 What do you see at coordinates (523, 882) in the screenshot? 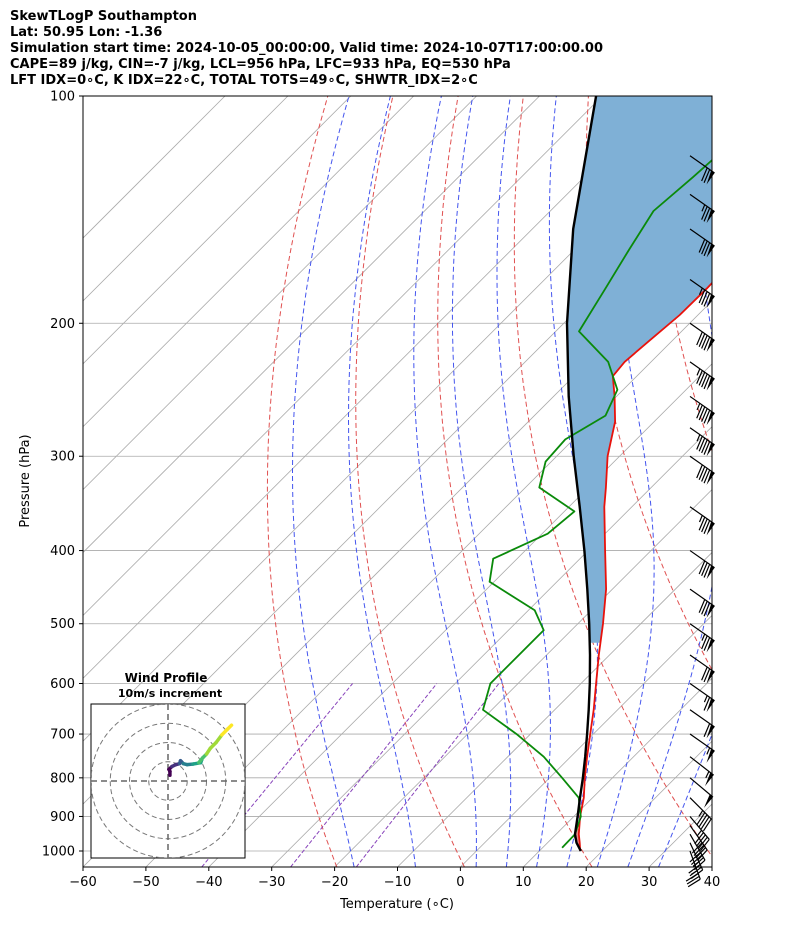
I see `x-tick-label: 10` at bounding box center [523, 882].